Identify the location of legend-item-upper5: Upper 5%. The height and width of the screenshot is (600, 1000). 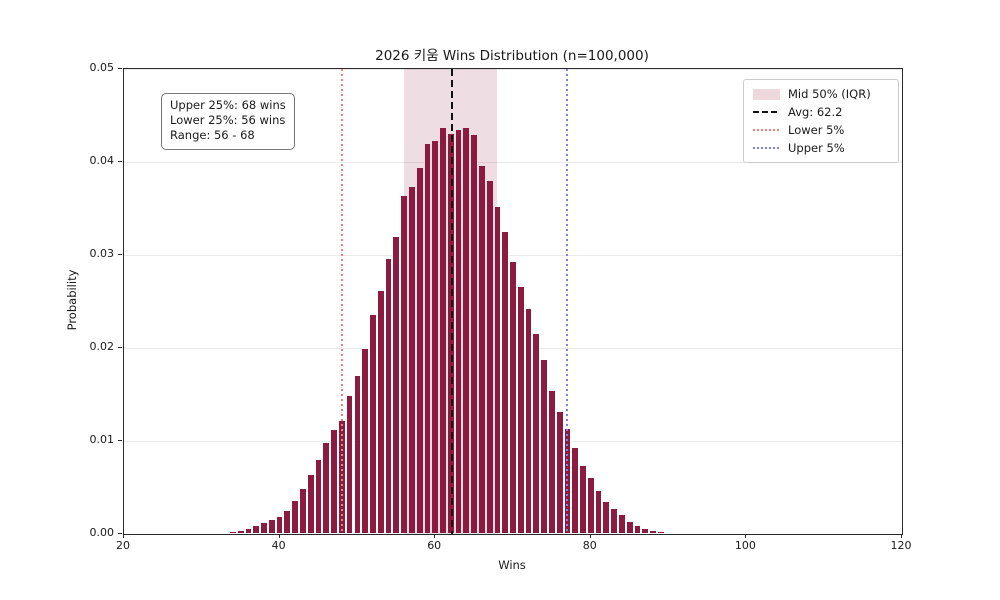
(821, 148).